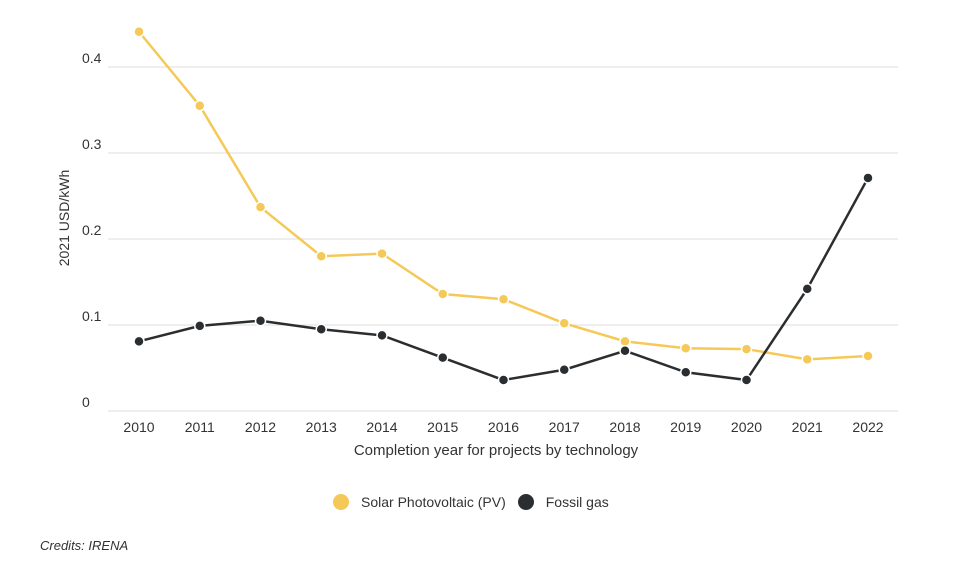 The image size is (957, 576). What do you see at coordinates (746, 427) in the screenshot?
I see `x-tick-label: 2020` at bounding box center [746, 427].